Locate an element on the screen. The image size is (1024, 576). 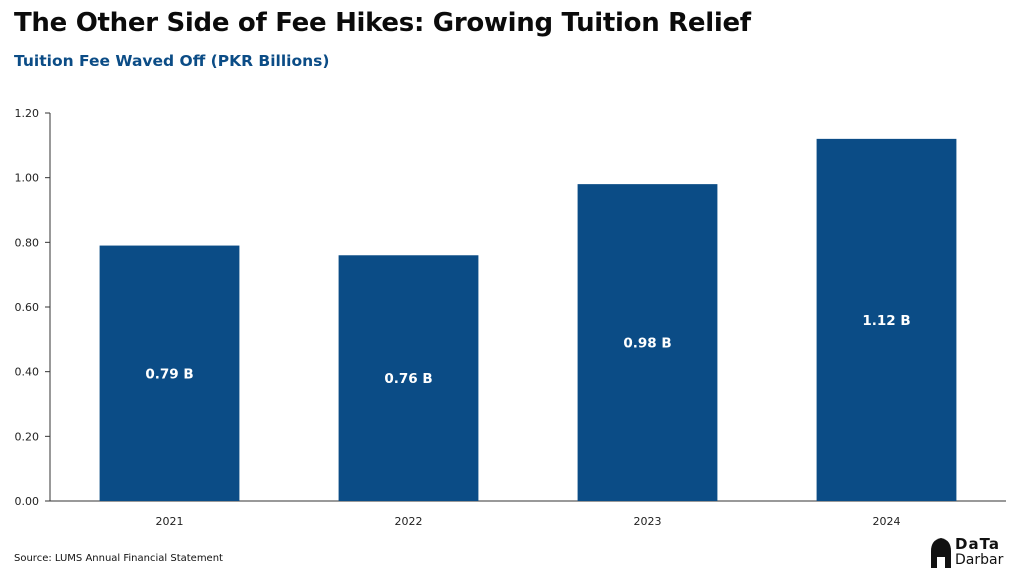
logo-text-bottom: Darbar is located at coordinates (979, 560).